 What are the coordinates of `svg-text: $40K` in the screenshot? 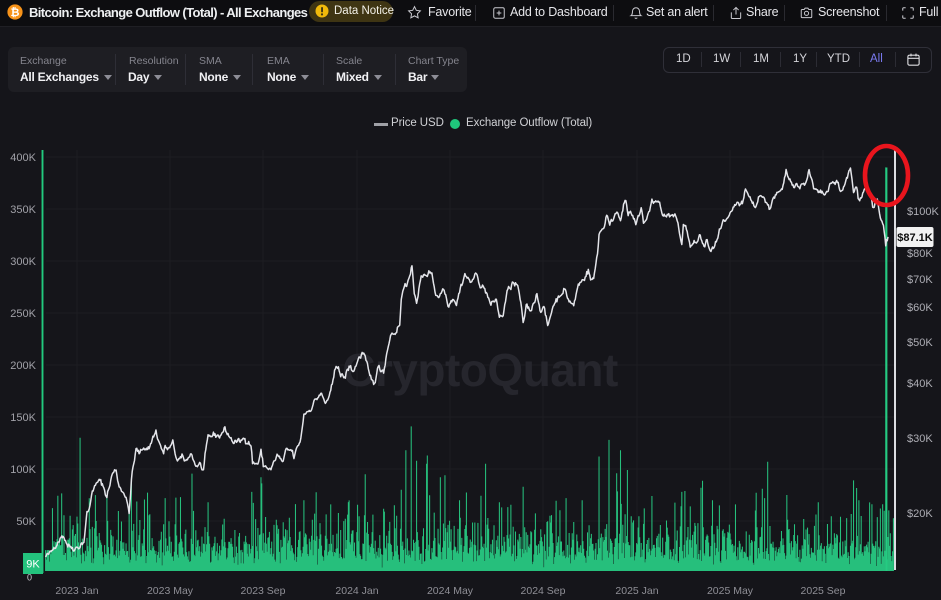 It's located at (920, 384).